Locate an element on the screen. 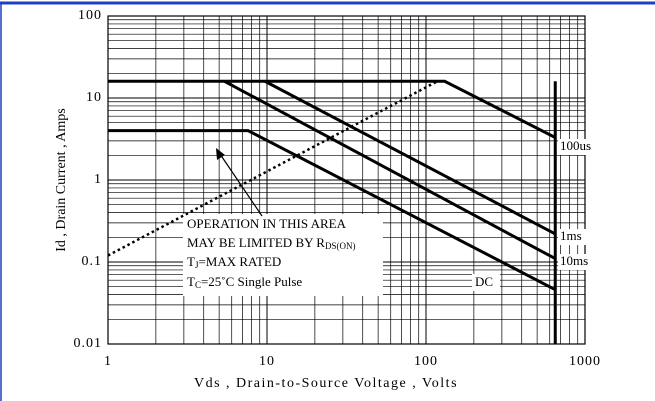 This screenshot has height=401, width=655. series-label: 1ms is located at coordinates (571, 235).